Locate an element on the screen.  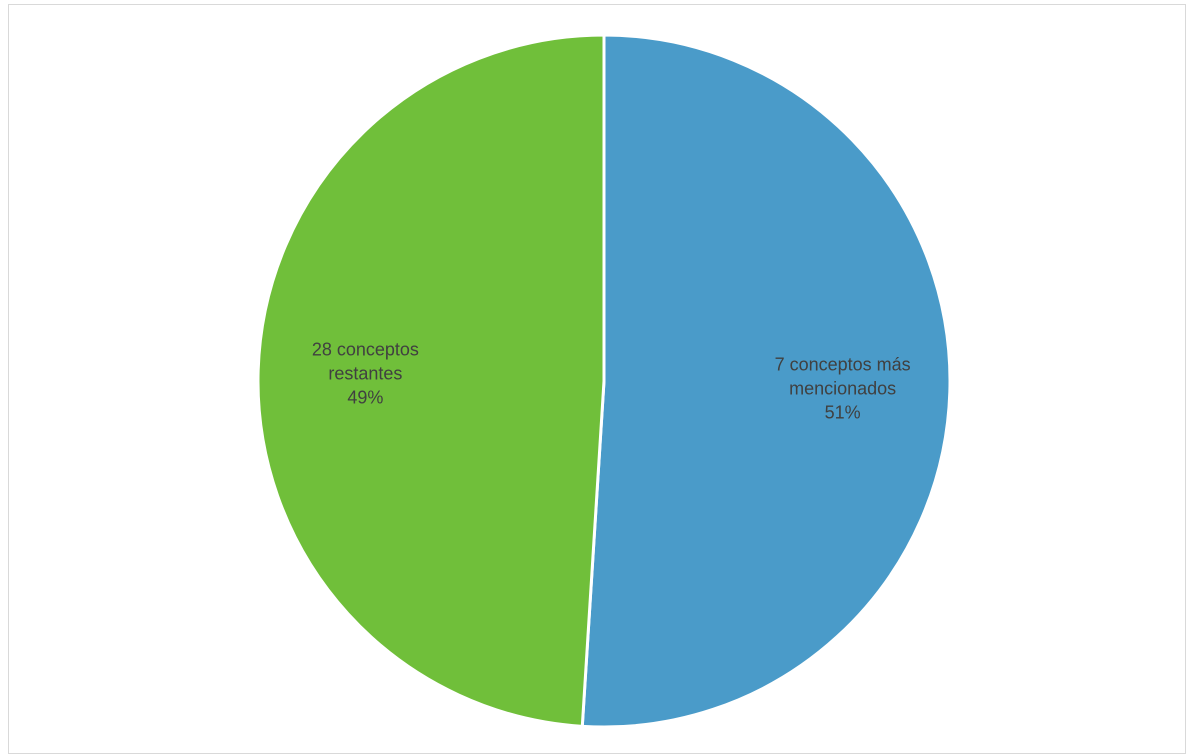
slice-data-label-1: 28 conceptos restantes 49% is located at coordinates (365, 374).